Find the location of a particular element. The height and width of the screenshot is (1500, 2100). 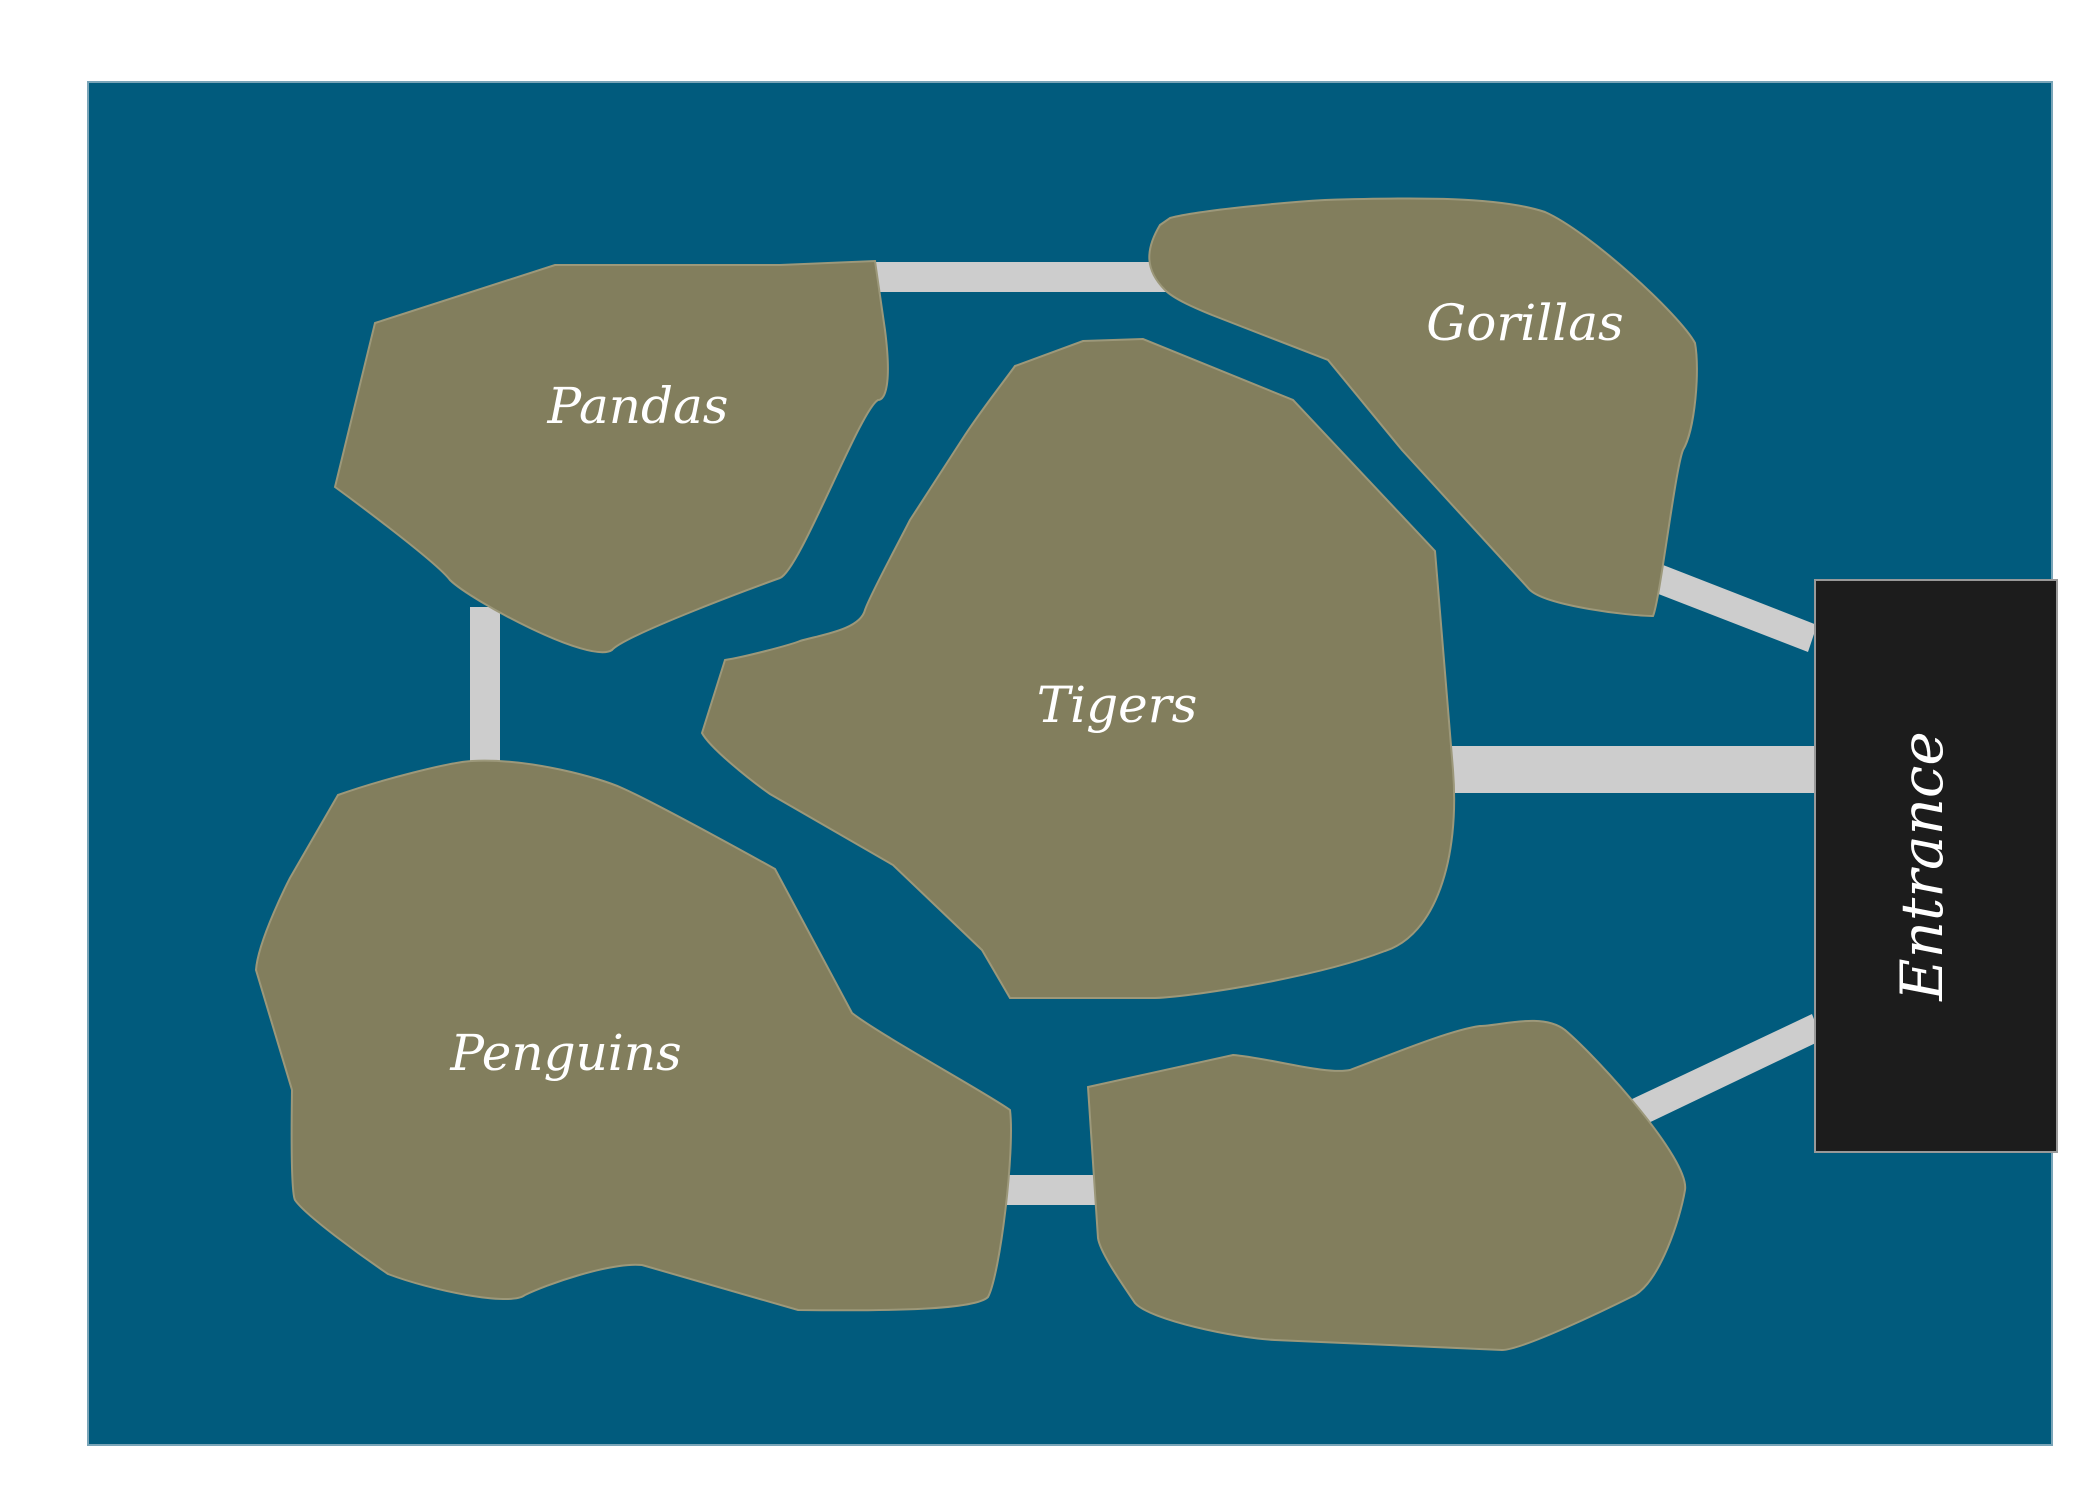

path-south-entrance is located at coordinates (1726, 1070).